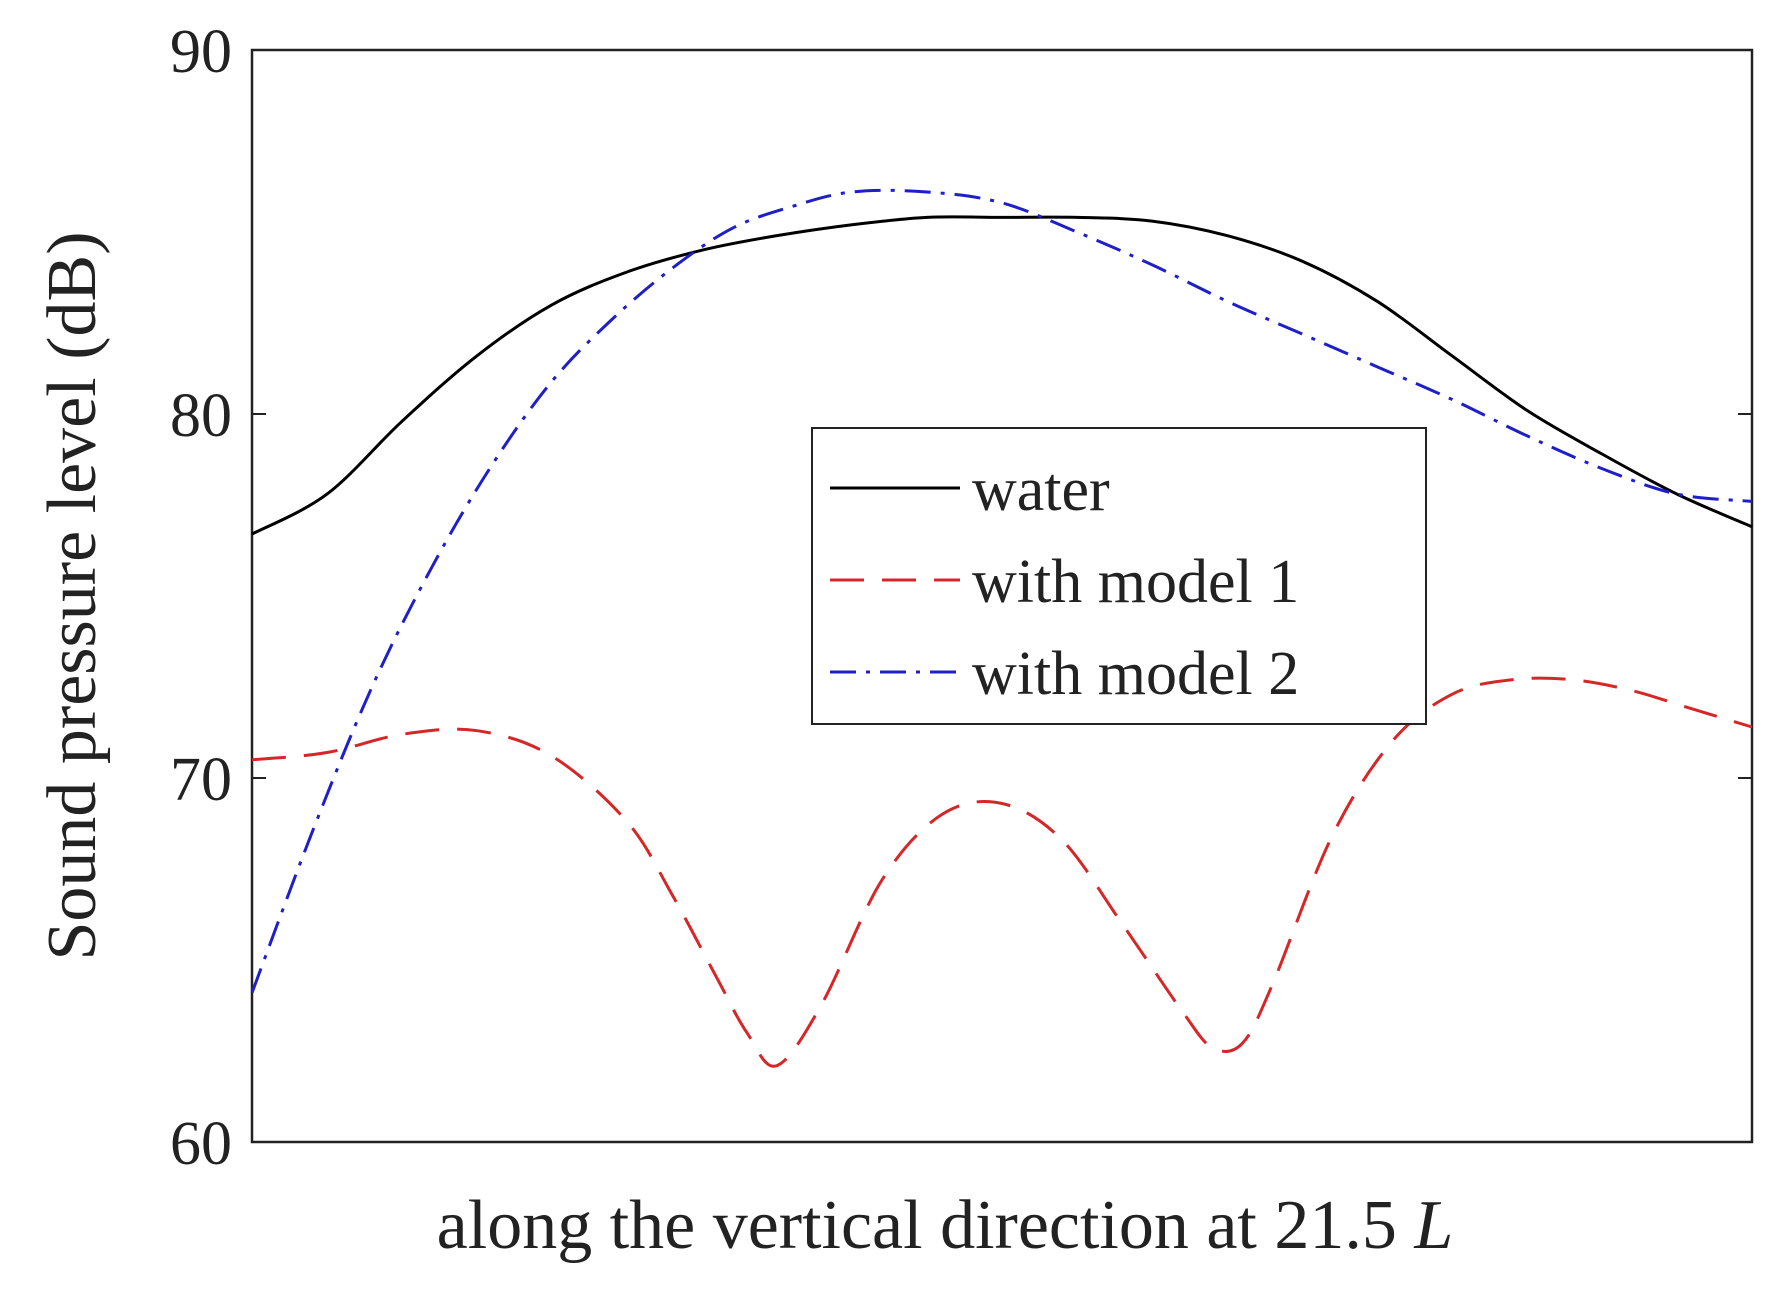 The height and width of the screenshot is (1289, 1774). I want to click on legend: water with model 1 with model 2, so click(1119, 576).